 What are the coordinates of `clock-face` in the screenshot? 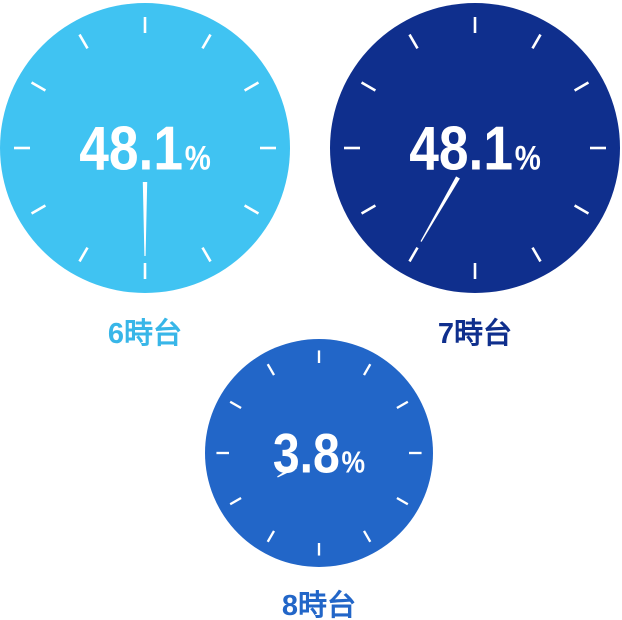 It's located at (319, 453).